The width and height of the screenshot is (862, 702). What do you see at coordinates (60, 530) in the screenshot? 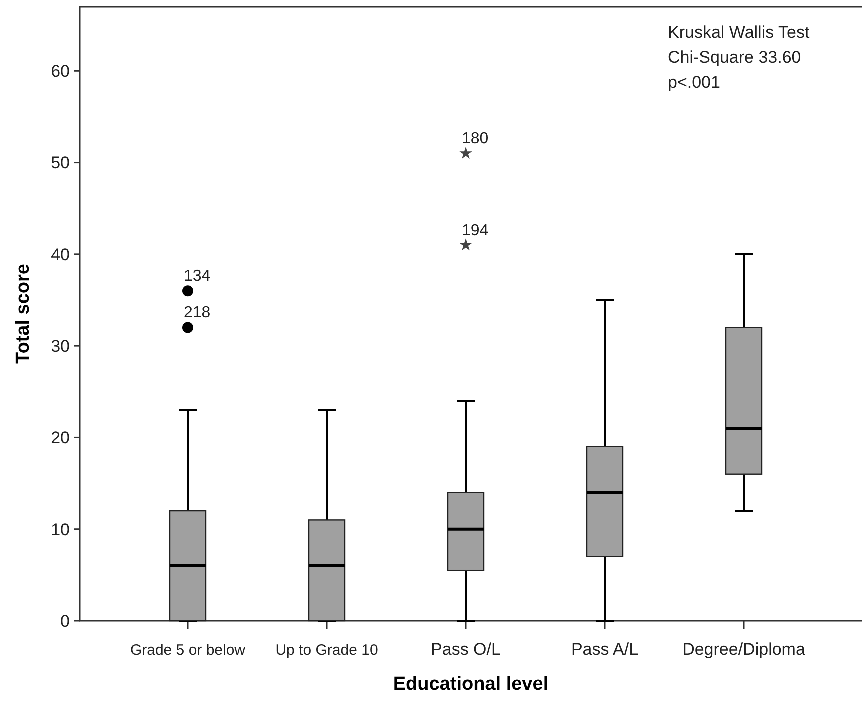
I see `y-tick-label: 10` at bounding box center [60, 530].